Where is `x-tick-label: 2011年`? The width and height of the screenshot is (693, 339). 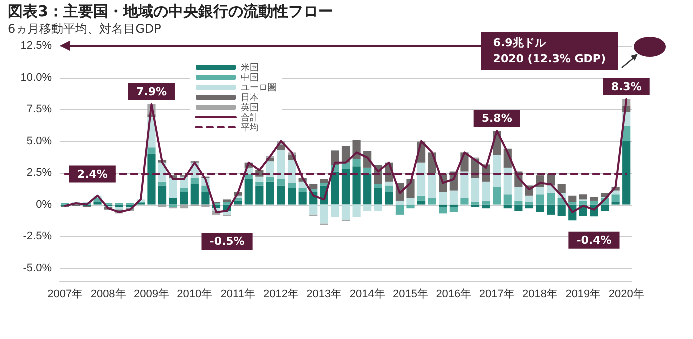
x-tick-label: 2011年 is located at coordinates (238, 294).